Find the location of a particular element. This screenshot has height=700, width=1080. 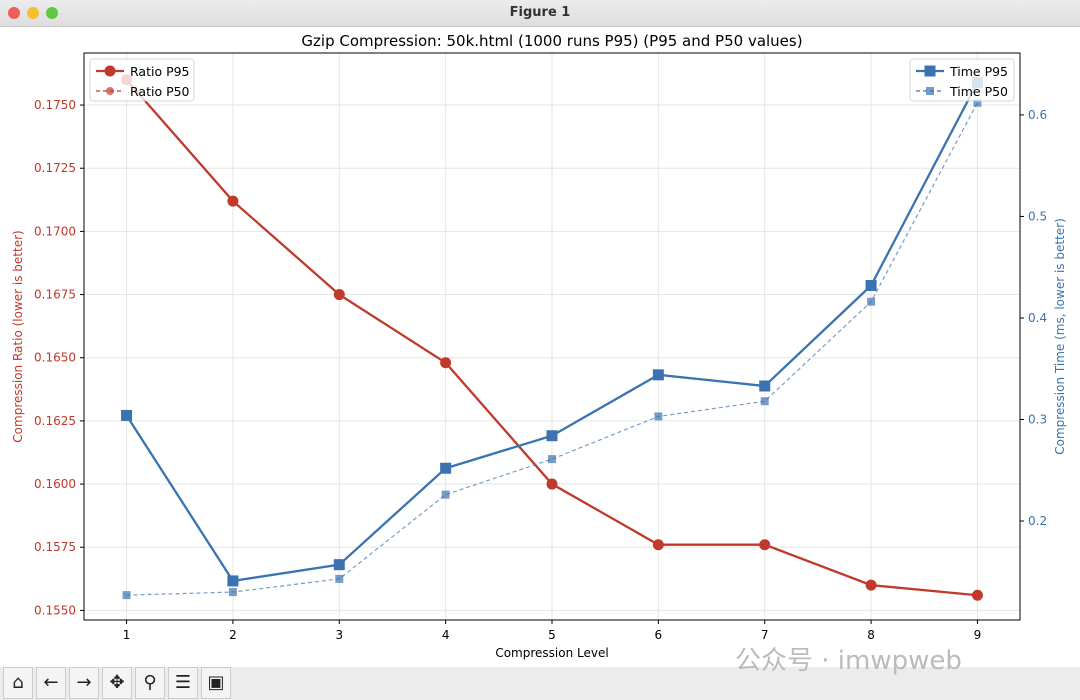

x-axis-label: Compression Level is located at coordinates (551, 653).